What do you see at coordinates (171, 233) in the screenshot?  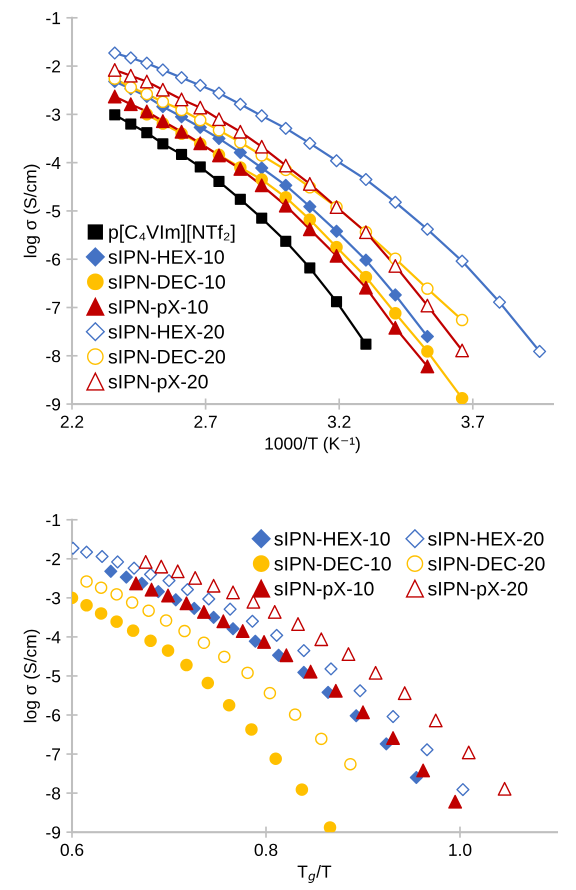 I see `legend-label: p[C₄VIm][NTf₂]` at bounding box center [171, 233].